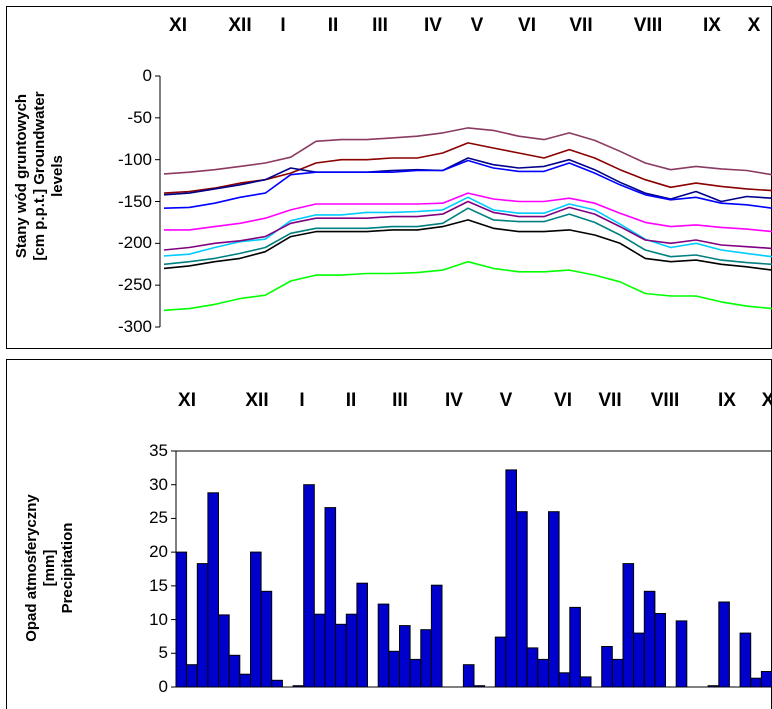 The width and height of the screenshot is (772, 709). Describe the element at coordinates (380, 25) in the screenshot. I see `groundwater-month-label: III` at that location.